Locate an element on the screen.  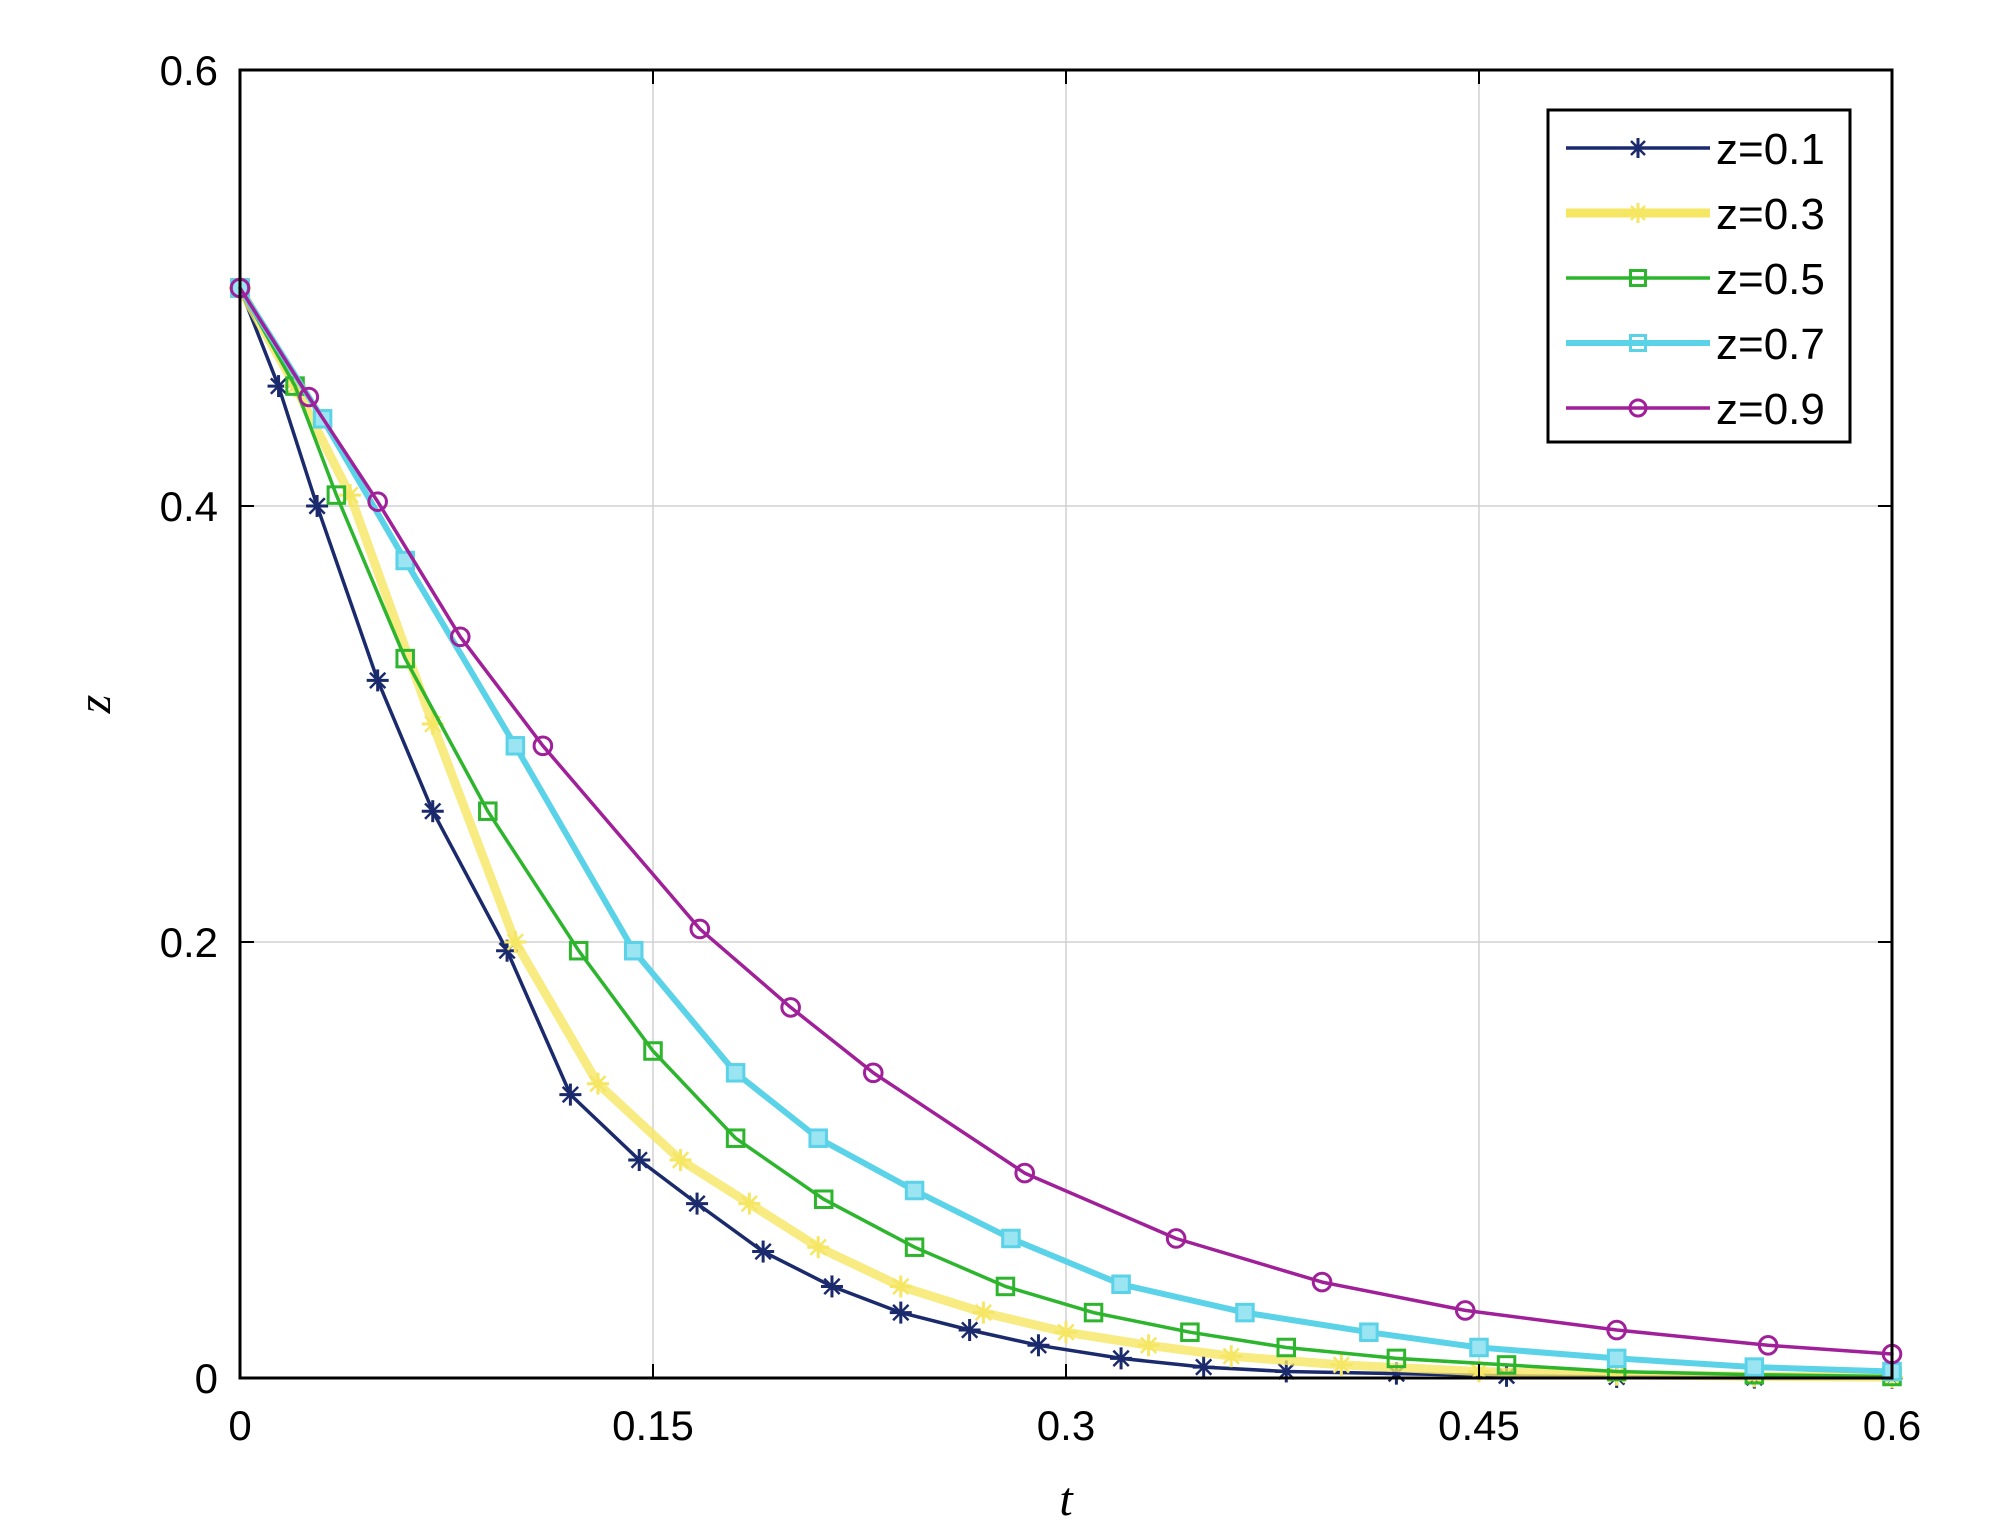
x-tick-label: 0.3 is located at coordinates (1066, 1425).